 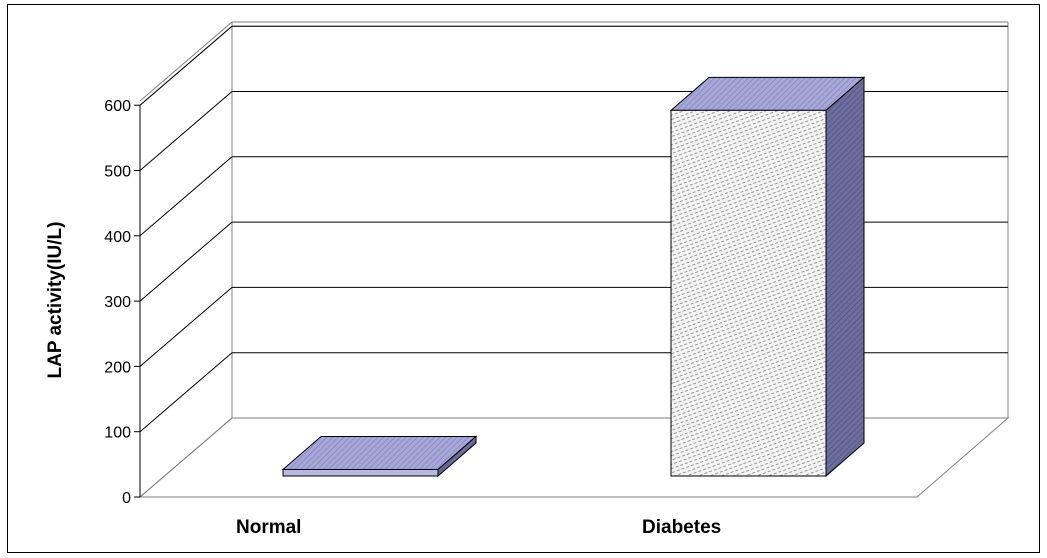 What do you see at coordinates (574, 457) in the screenshot?
I see `floor` at bounding box center [574, 457].